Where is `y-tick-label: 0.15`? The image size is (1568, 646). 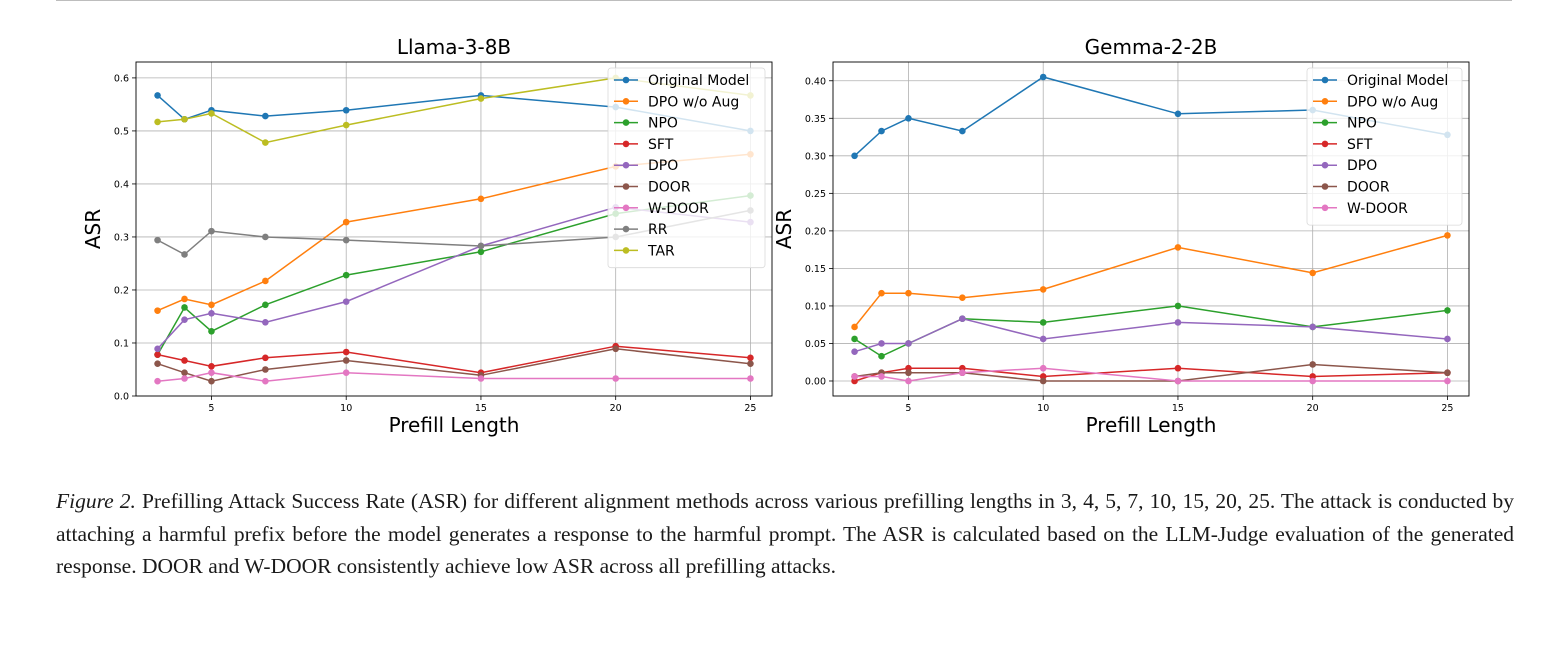
y-tick-label: 0.15 is located at coordinates (815, 269).